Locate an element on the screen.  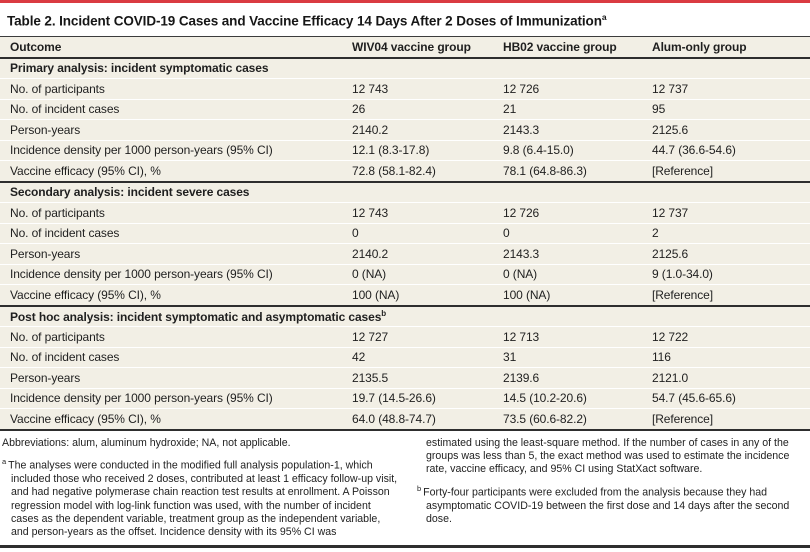
cell-value: 54.7 (45.6-65.6) is located at coordinates (731, 398).